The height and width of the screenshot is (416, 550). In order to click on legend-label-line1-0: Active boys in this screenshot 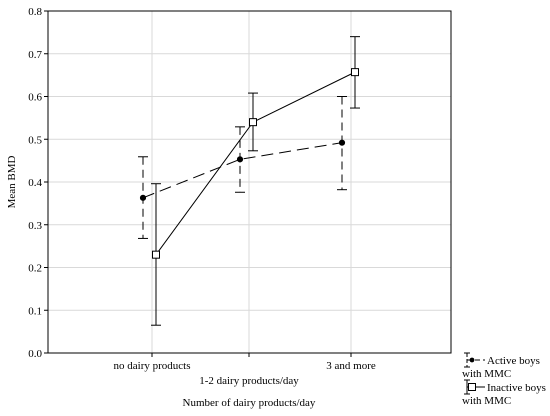, I will do `click(513, 361)`.